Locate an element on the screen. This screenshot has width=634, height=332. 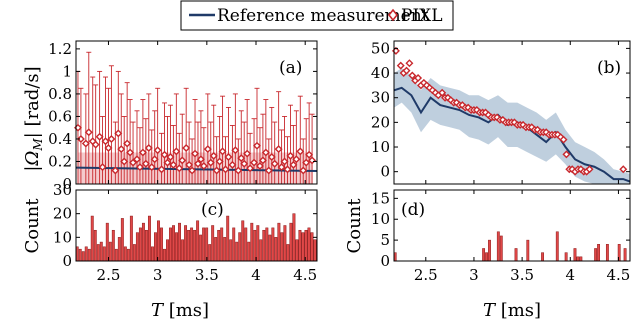
y-tick-label: 0.2 is located at coordinates (60, 161).